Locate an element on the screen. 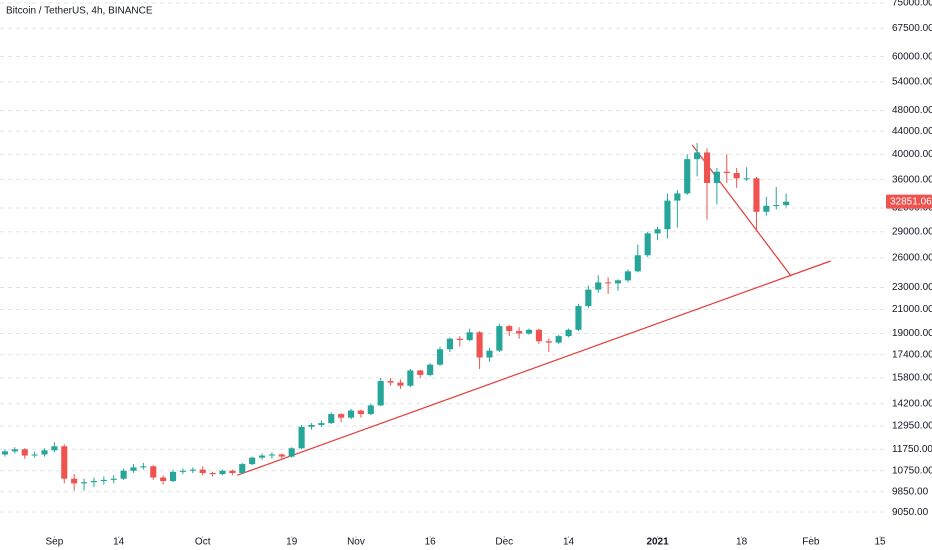  y-tick-label: 19000.00 is located at coordinates (912, 333).